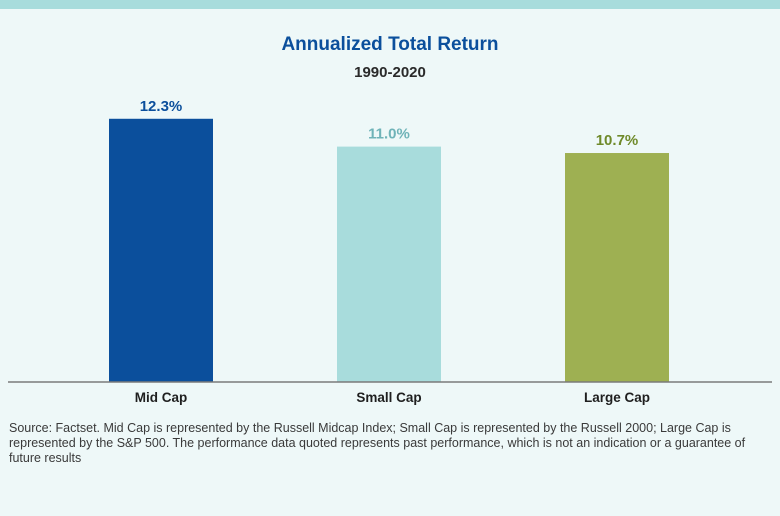 The image size is (780, 516). I want to click on bar-small-cap, so click(389, 264).